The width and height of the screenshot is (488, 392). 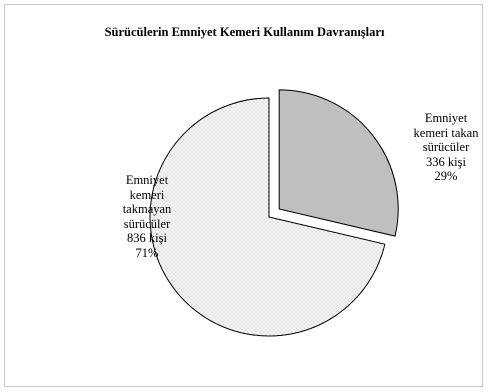 I want to click on slice-0-label-line: 336 kişi, so click(x=446, y=161).